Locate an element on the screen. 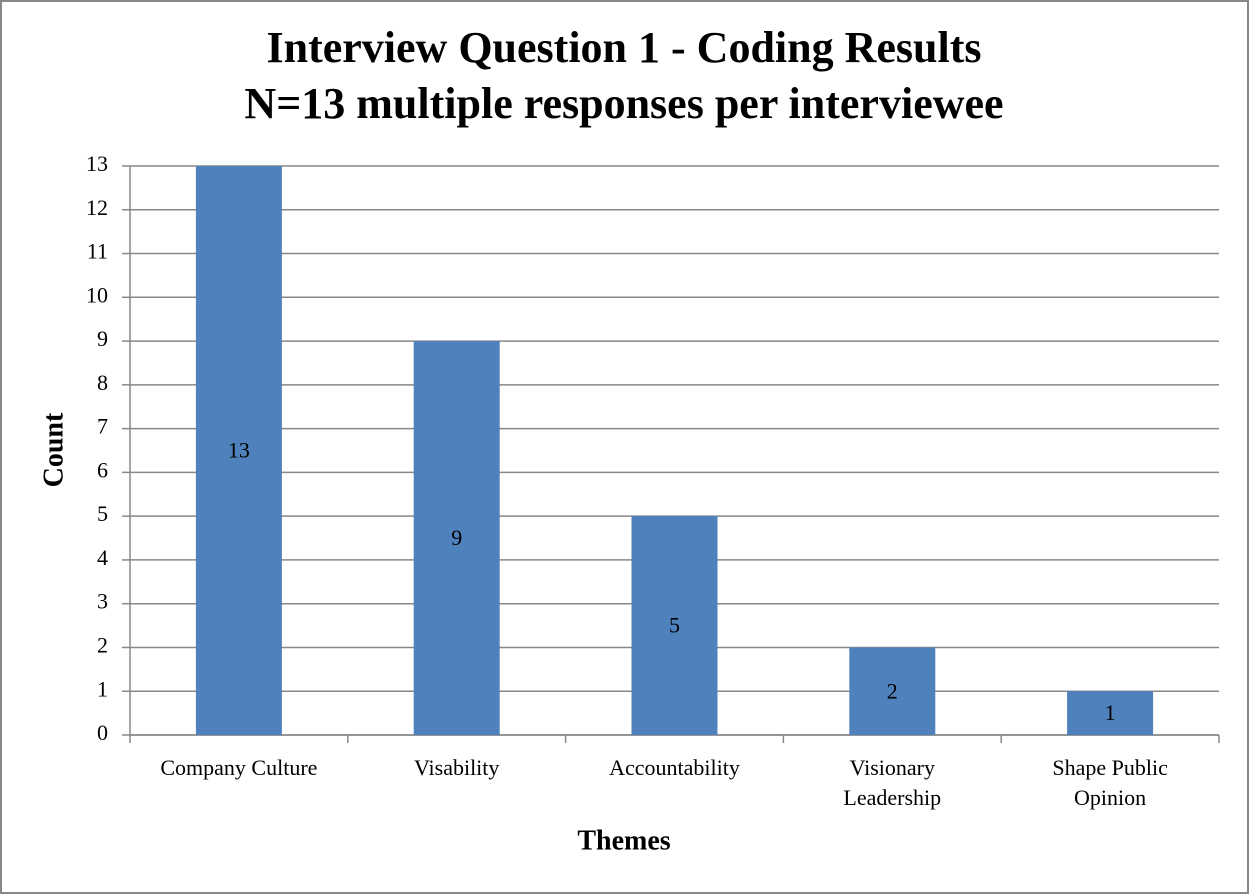 Image resolution: width=1249 pixels, height=894 pixels. x-tick-label: Visionary Leadership is located at coordinates (892, 782).